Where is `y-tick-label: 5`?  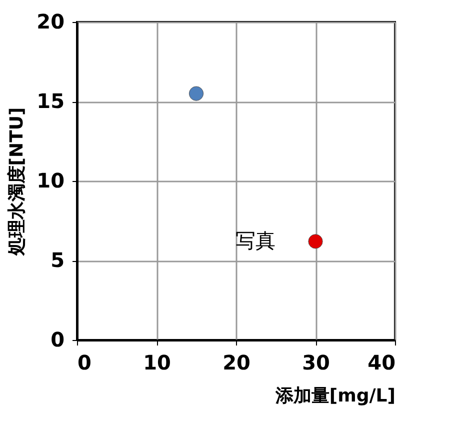
y-tick-label: 5 is located at coordinates (57, 260).